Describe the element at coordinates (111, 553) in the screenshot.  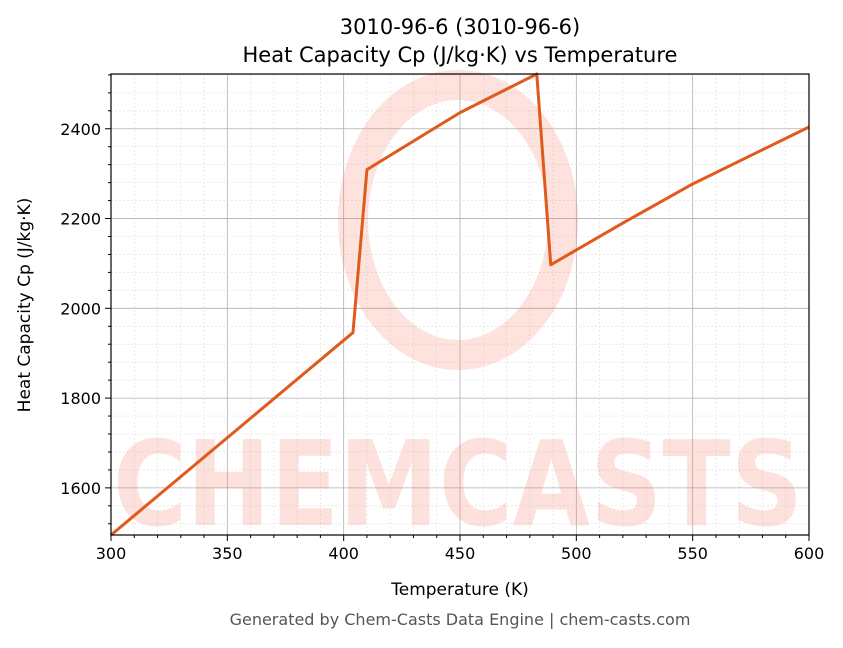
I see `x-tick-label: 300` at that location.